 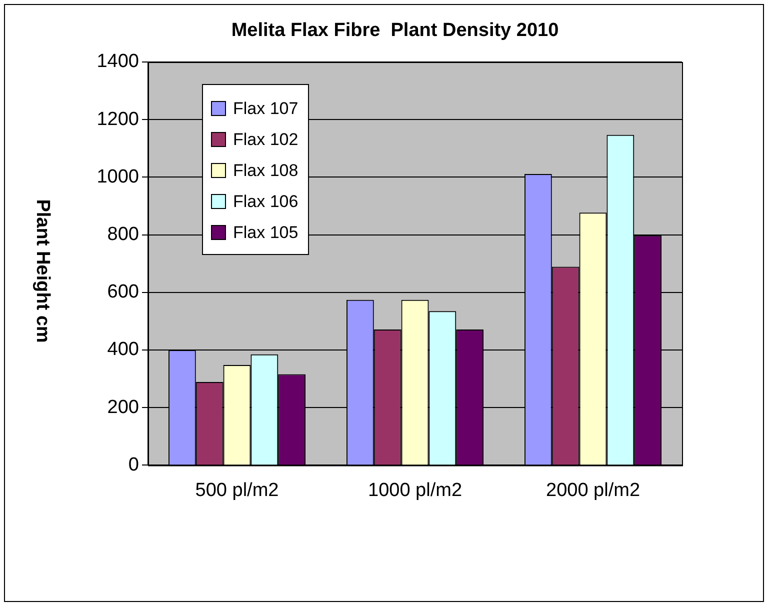 What do you see at coordinates (117, 119) in the screenshot?
I see `y-tick-label: 1200` at bounding box center [117, 119].